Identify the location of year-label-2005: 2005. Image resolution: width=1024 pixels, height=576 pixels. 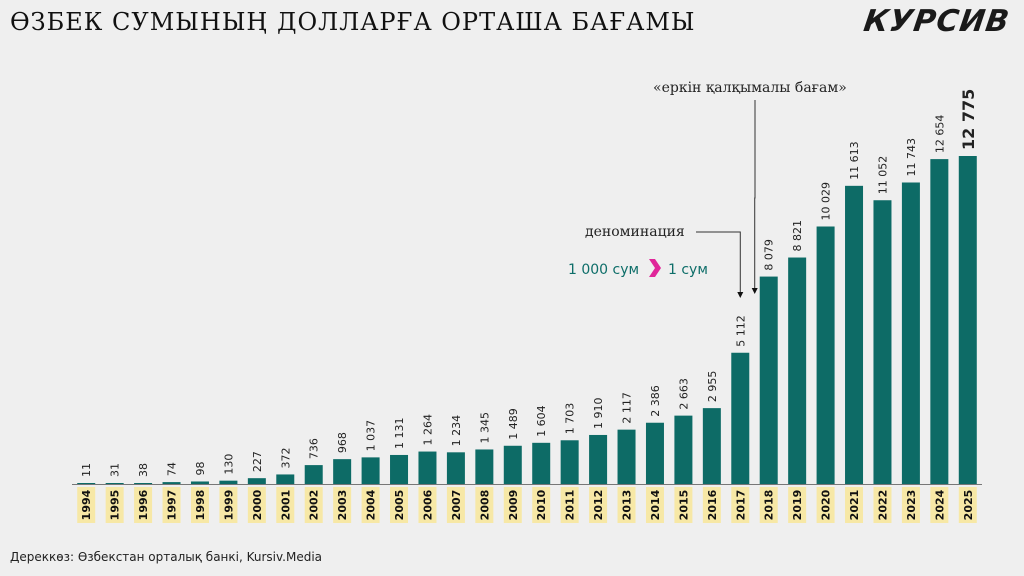
(399, 505).